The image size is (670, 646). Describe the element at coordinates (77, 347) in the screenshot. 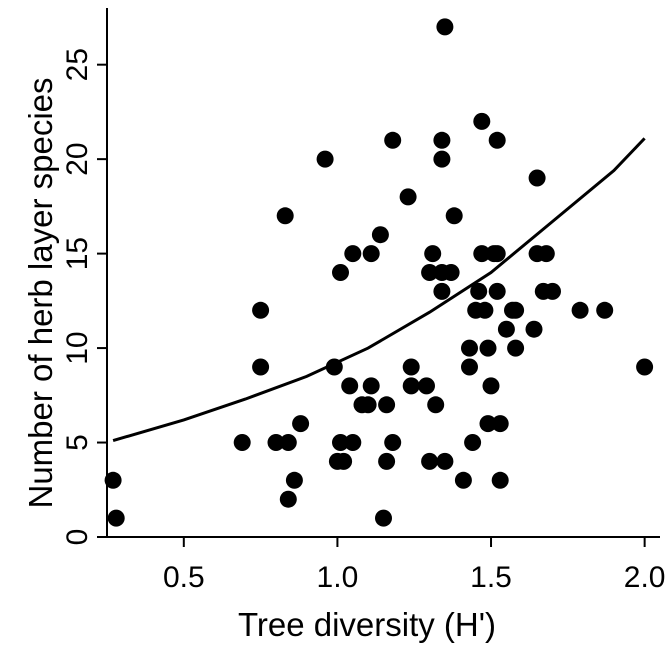

I see `y-tick-label: 10` at that location.